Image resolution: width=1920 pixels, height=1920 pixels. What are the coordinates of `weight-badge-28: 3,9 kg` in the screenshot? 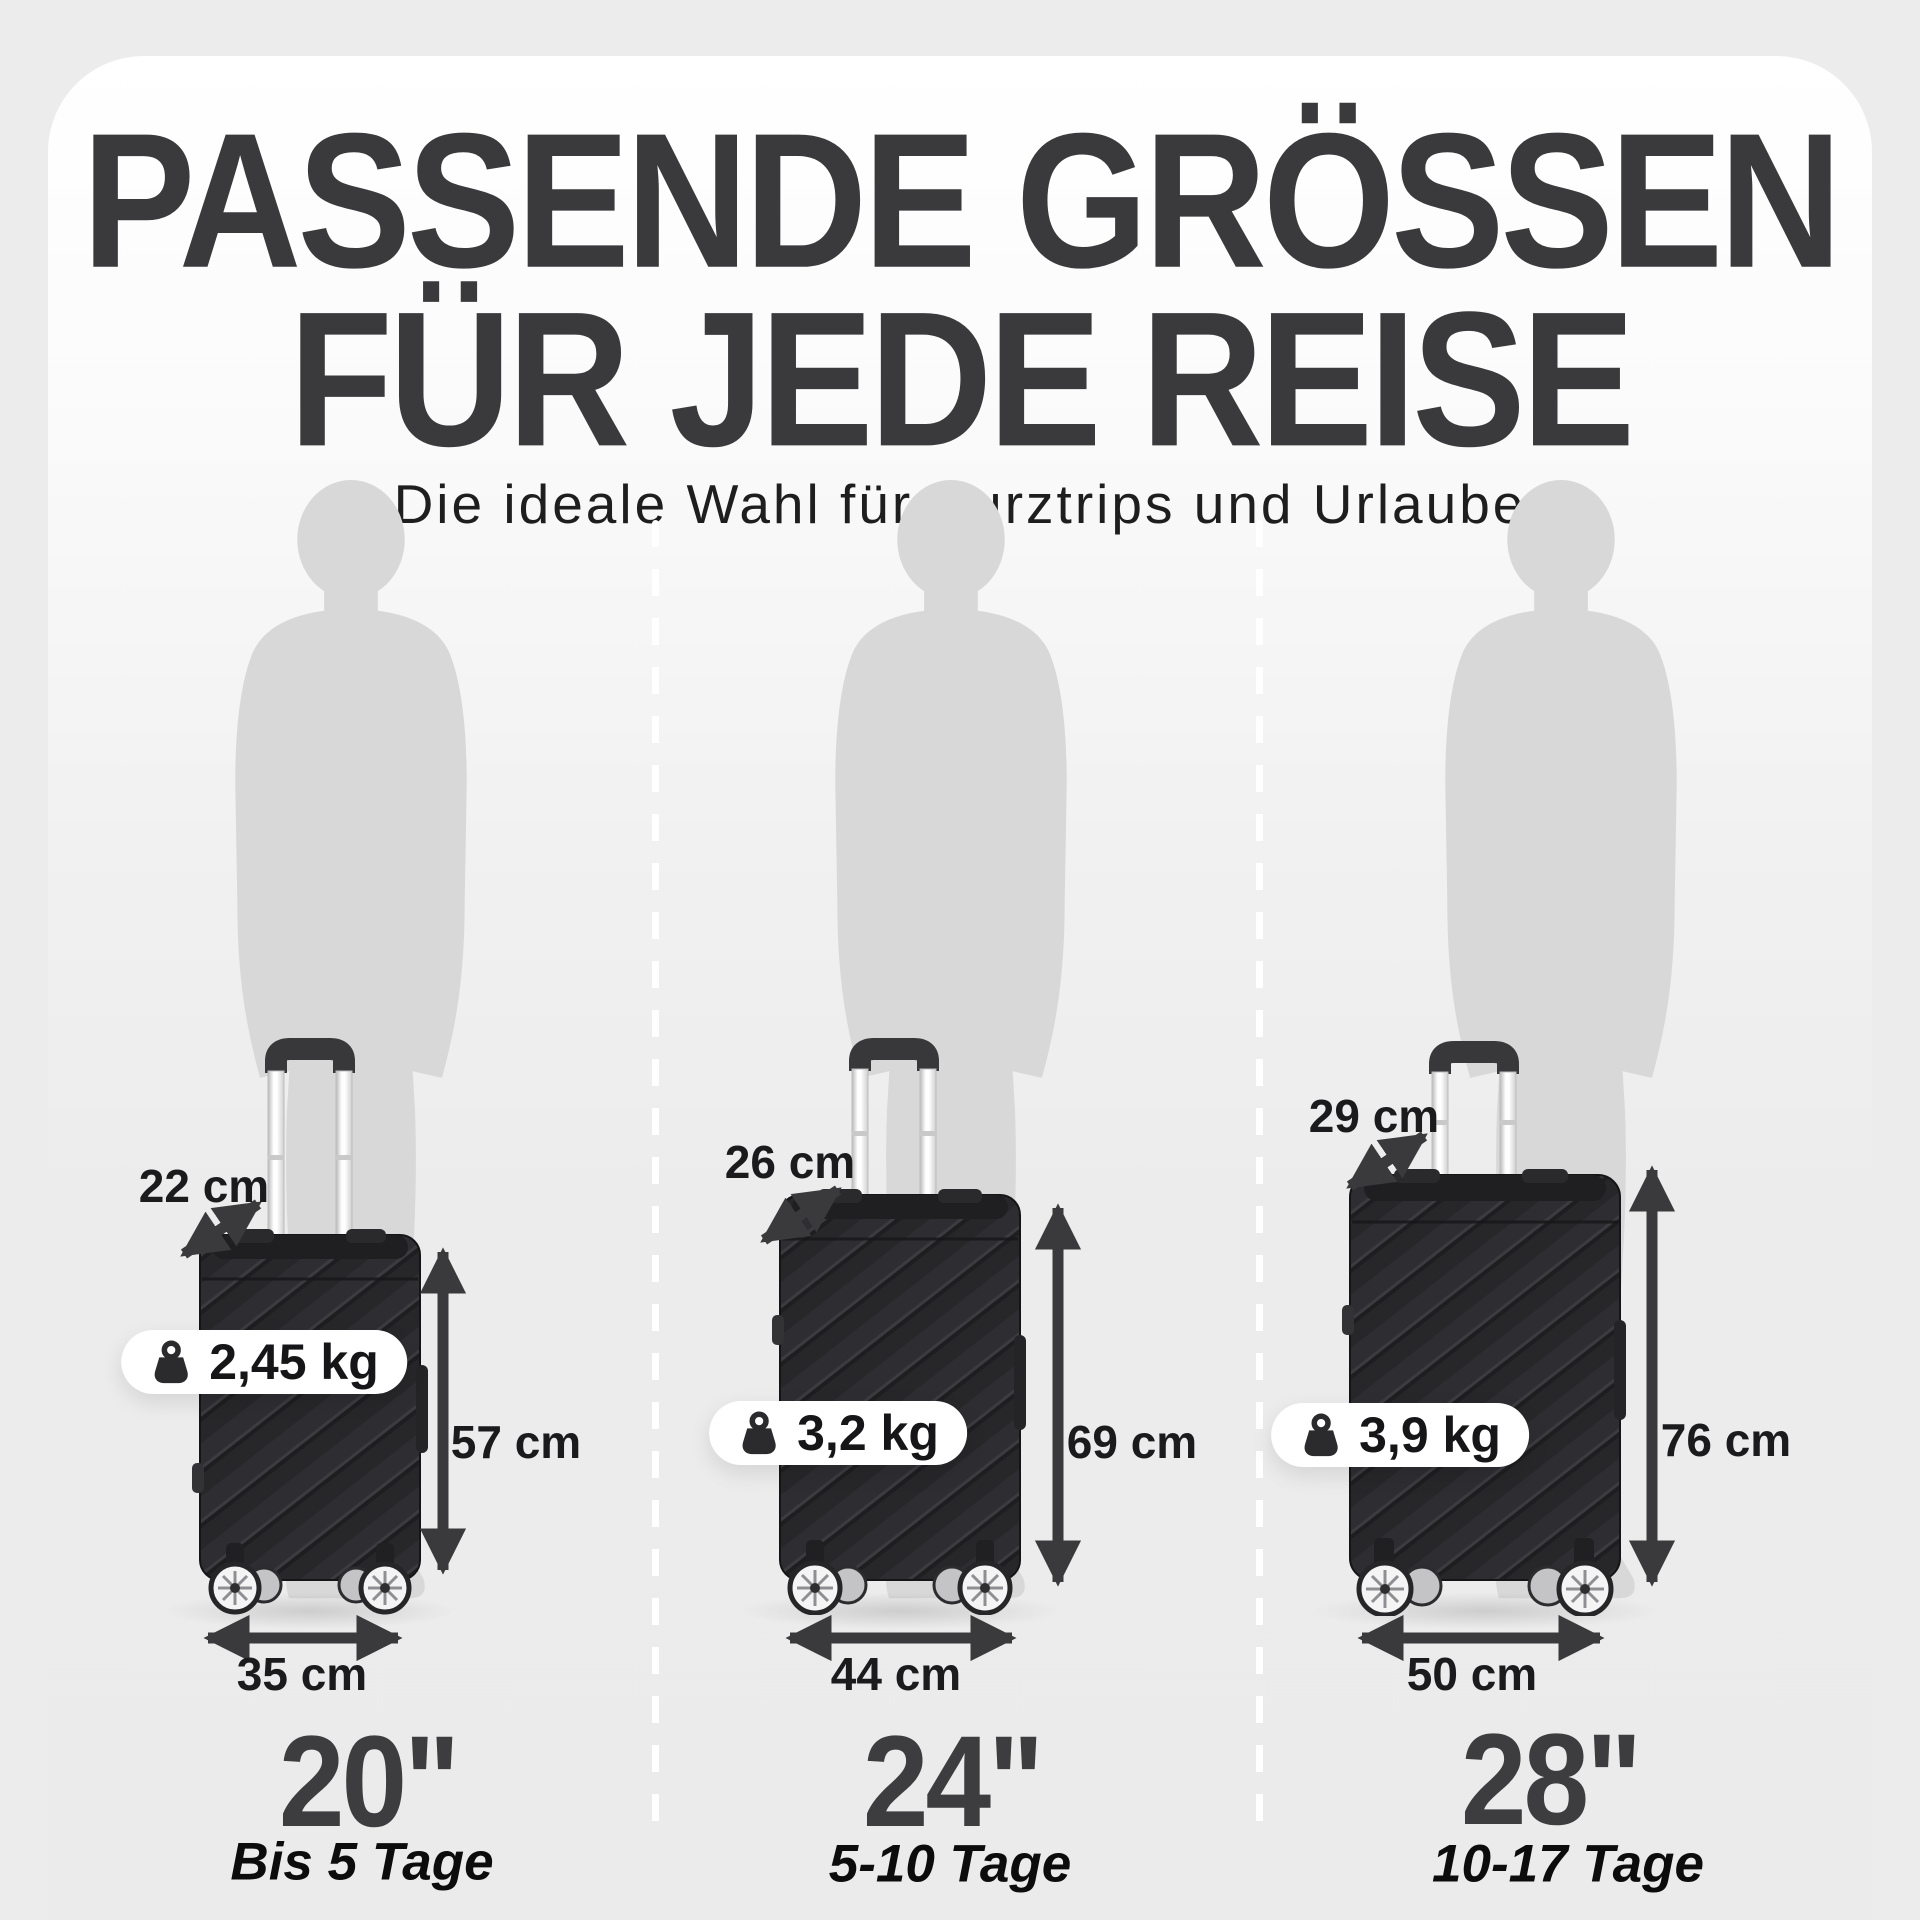 It's located at (1400, 1435).